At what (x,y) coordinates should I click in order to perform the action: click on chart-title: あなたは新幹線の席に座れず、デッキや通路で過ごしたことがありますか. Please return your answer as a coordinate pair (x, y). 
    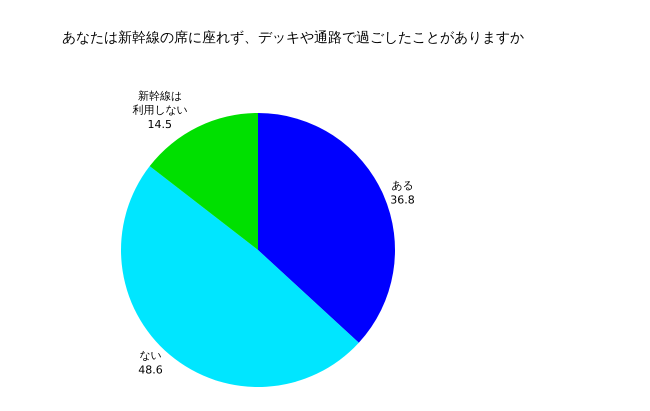
    Looking at the image, I should click on (293, 38).